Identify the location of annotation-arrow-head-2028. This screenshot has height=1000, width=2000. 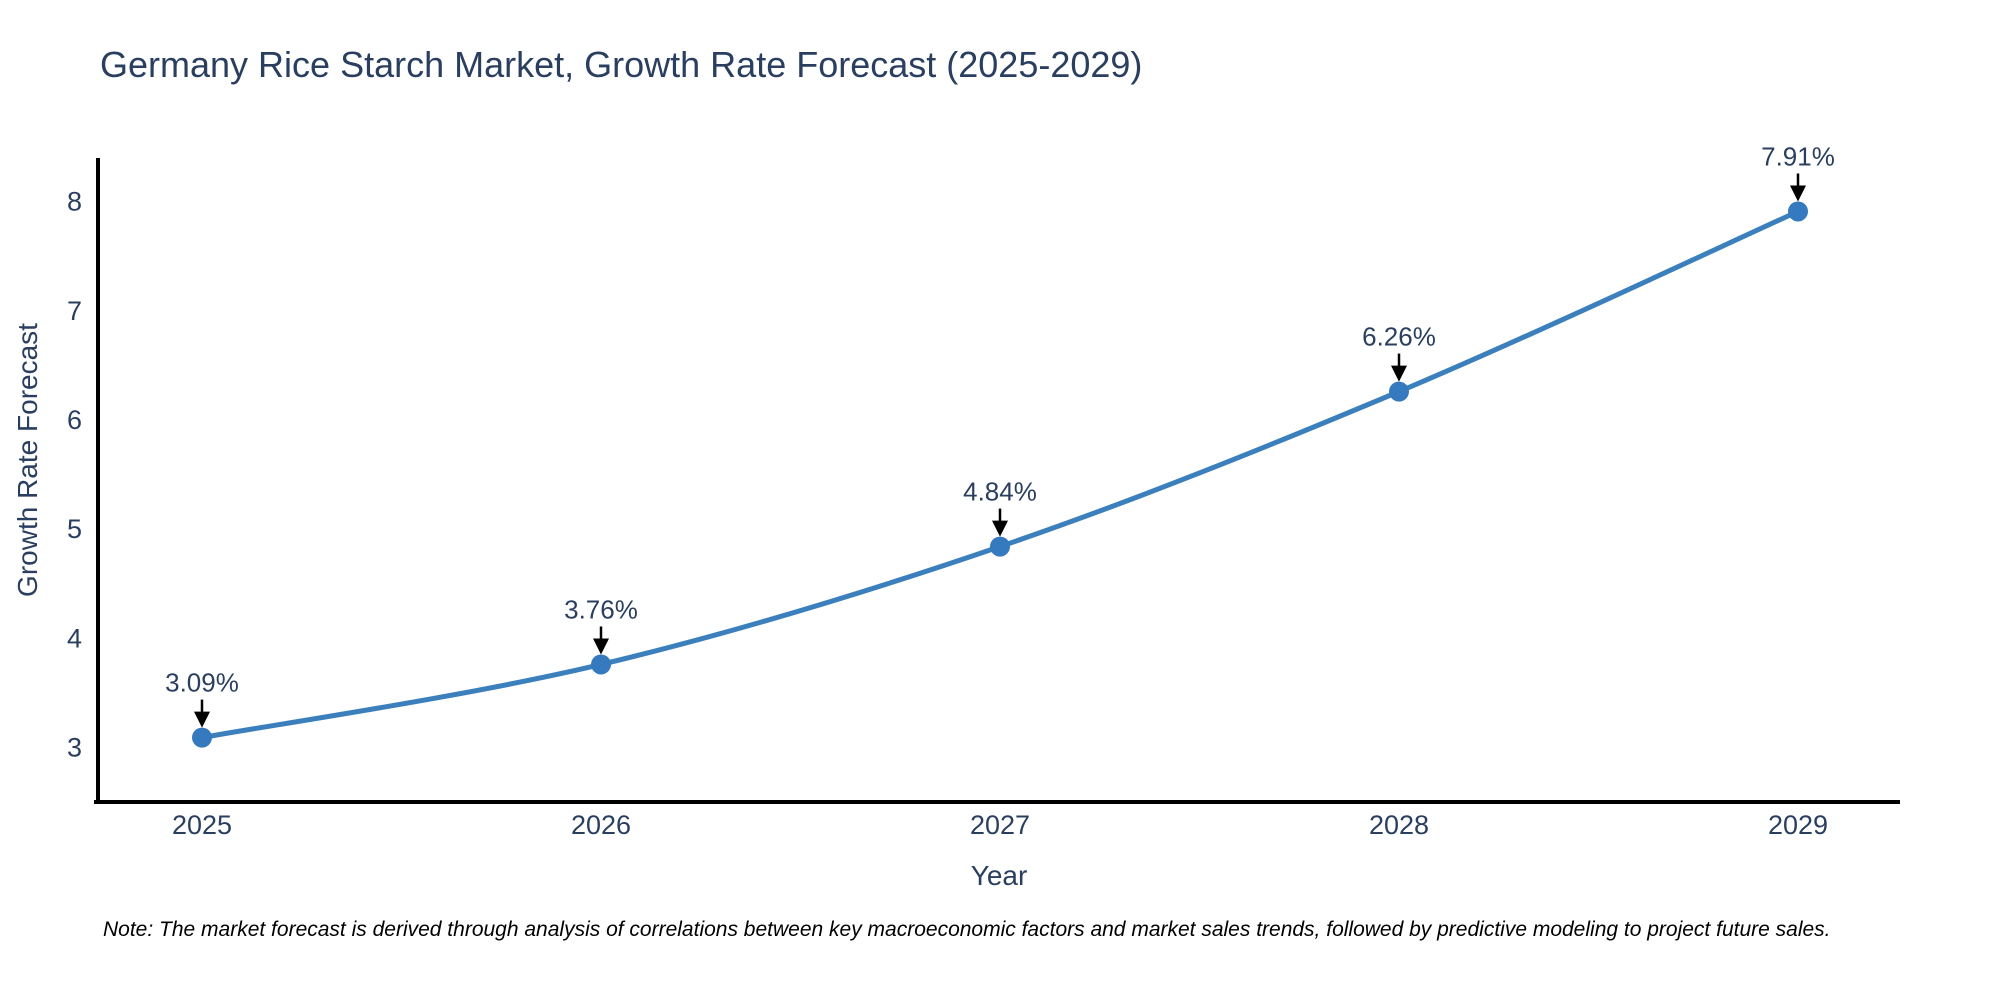
(1399, 373).